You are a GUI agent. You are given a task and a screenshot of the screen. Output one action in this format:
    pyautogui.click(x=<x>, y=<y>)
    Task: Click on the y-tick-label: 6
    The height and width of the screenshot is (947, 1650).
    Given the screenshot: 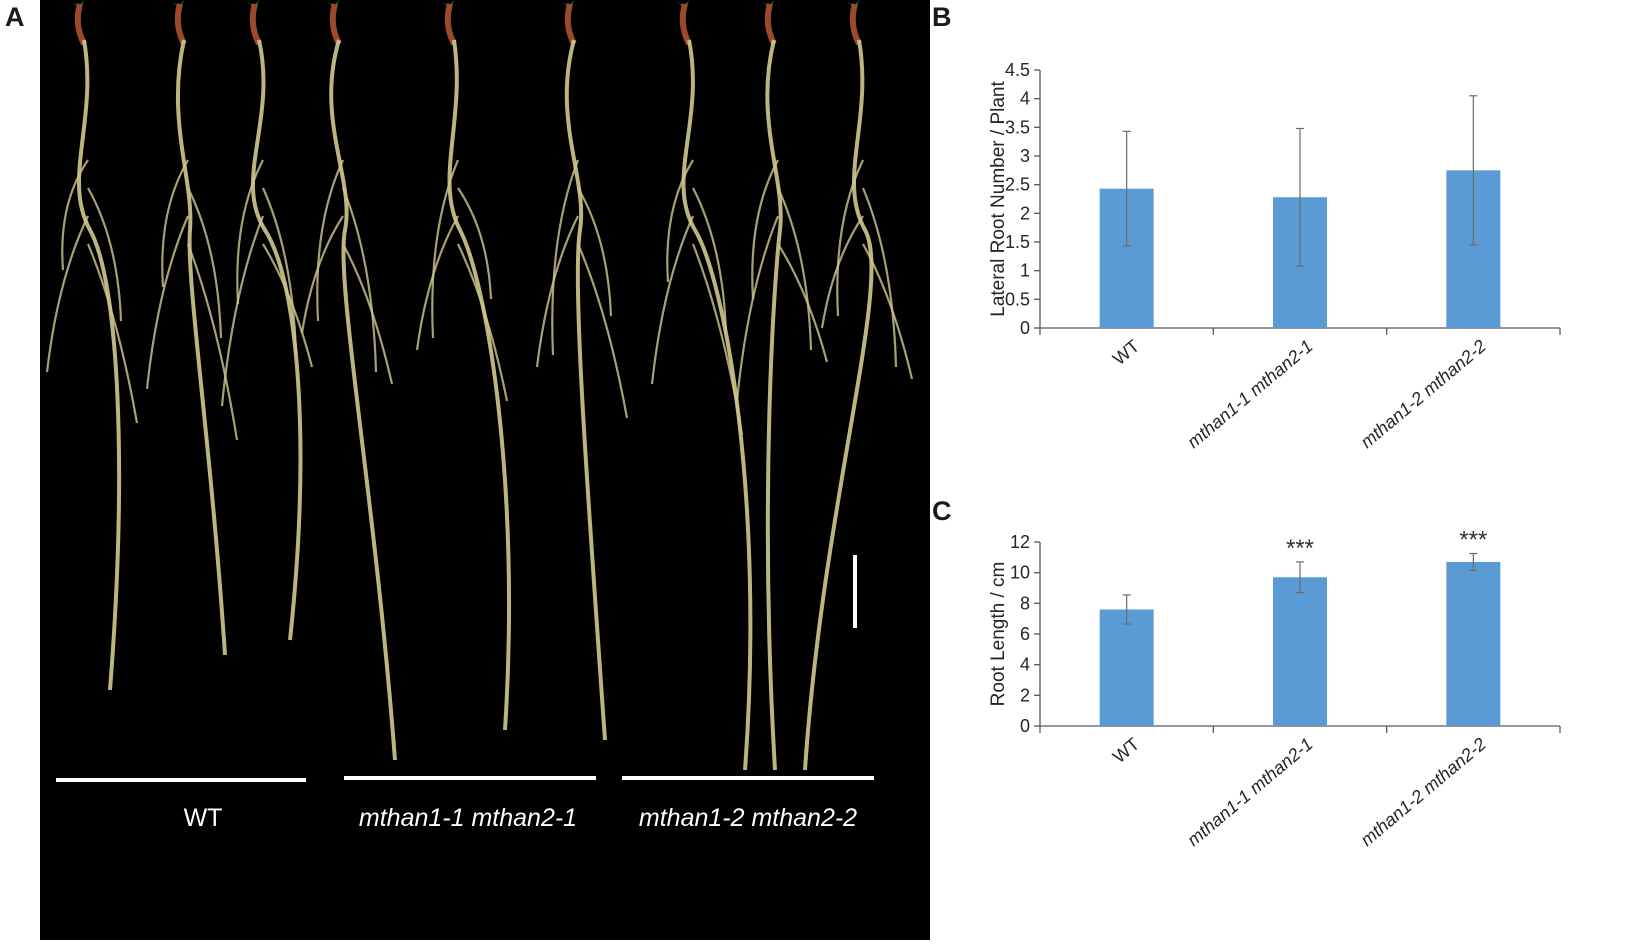 What is the action you would take?
    pyautogui.click(x=1025, y=634)
    